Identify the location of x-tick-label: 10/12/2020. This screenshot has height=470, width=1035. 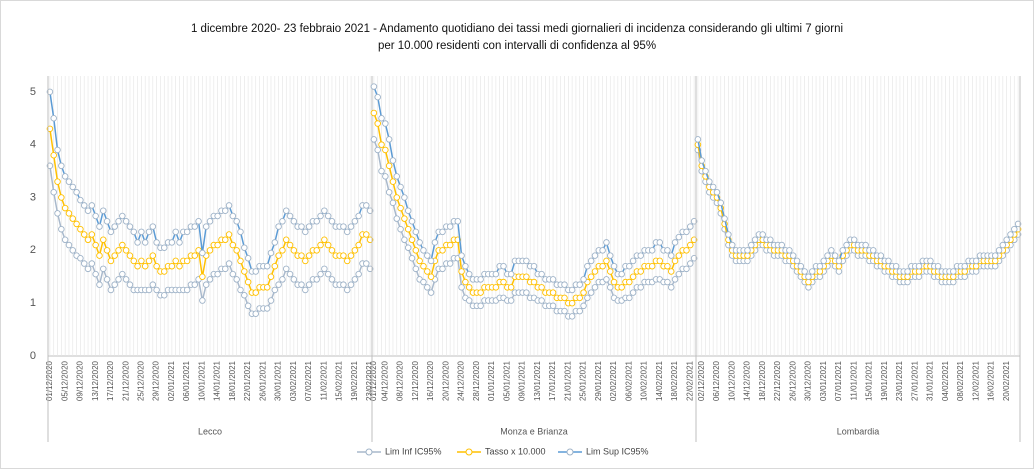
(731, 380).